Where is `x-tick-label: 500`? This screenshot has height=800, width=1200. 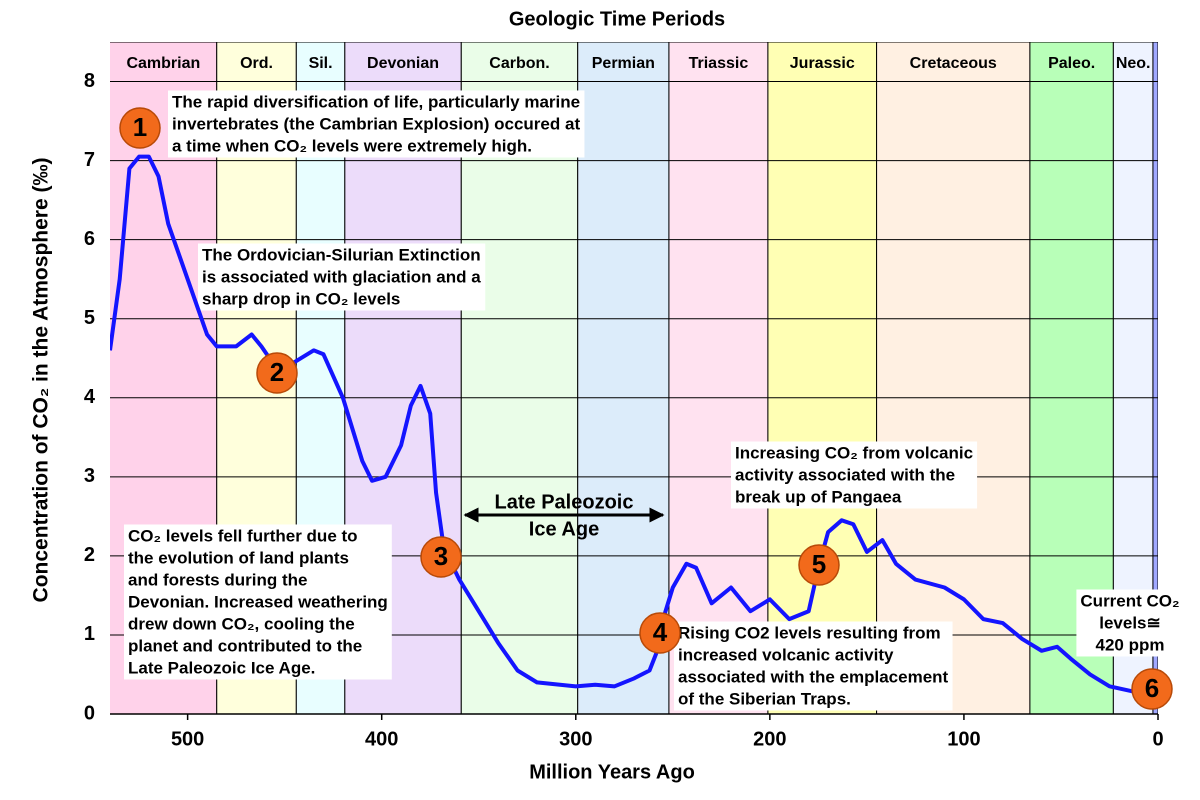
x-tick-label: 500 is located at coordinates (187, 739).